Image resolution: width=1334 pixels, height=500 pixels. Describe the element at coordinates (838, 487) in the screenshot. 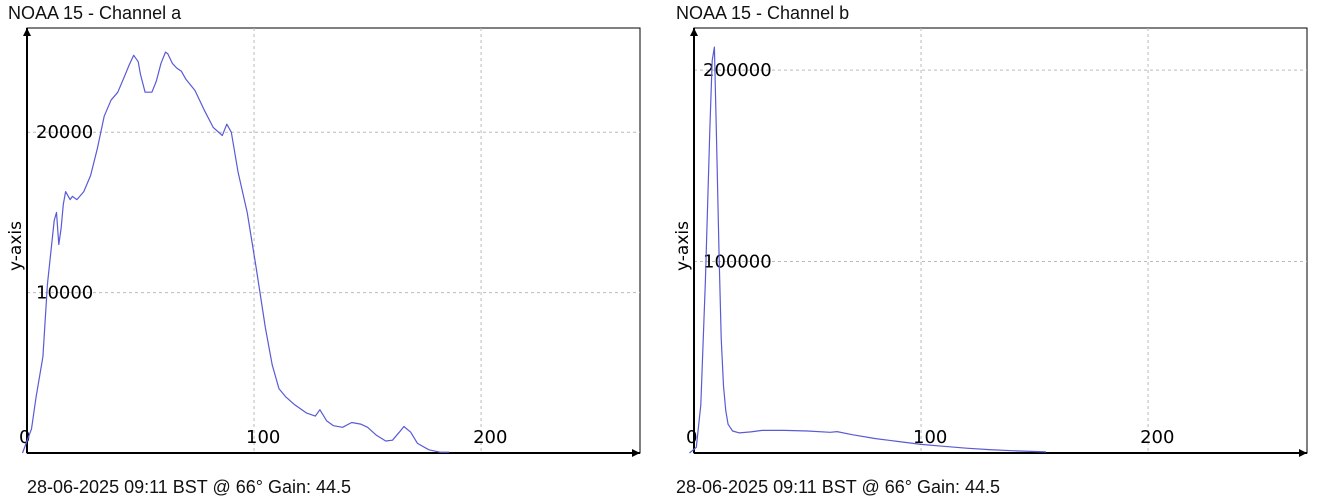

I see `panel-b-footer: 28-06-2025 09:11 BST @ 66° Gain: 44.5` at that location.